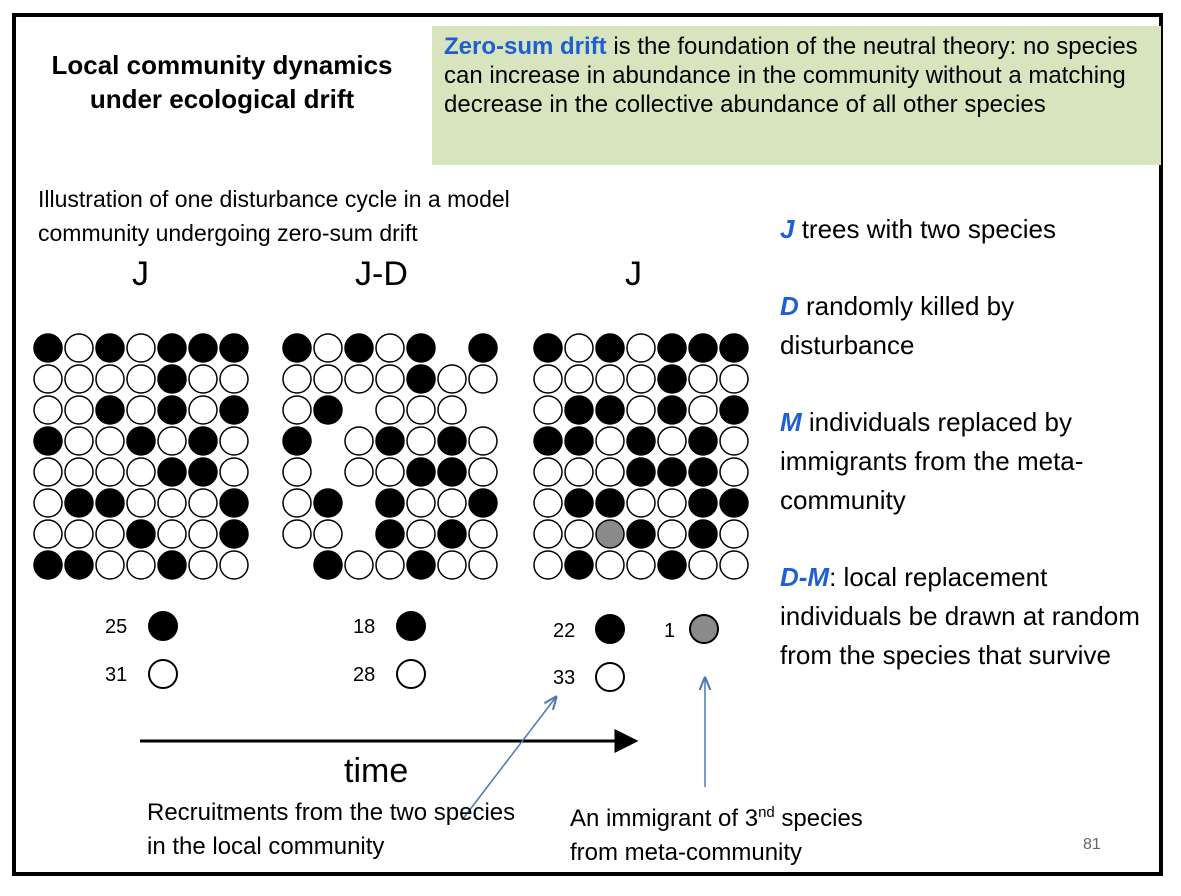 The width and height of the screenshot is (1181, 896). Describe the element at coordinates (766, 812) in the screenshot. I see `immigrant-note-sup: nd` at that location.